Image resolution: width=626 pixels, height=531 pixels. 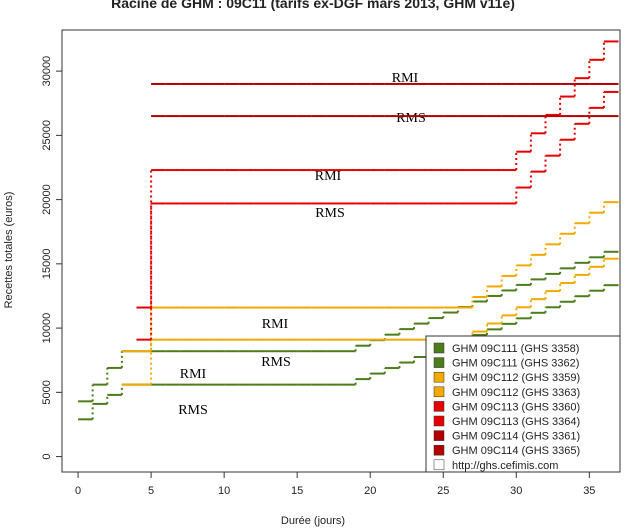 I want to click on x-tick-label: 30, so click(x=516, y=491).